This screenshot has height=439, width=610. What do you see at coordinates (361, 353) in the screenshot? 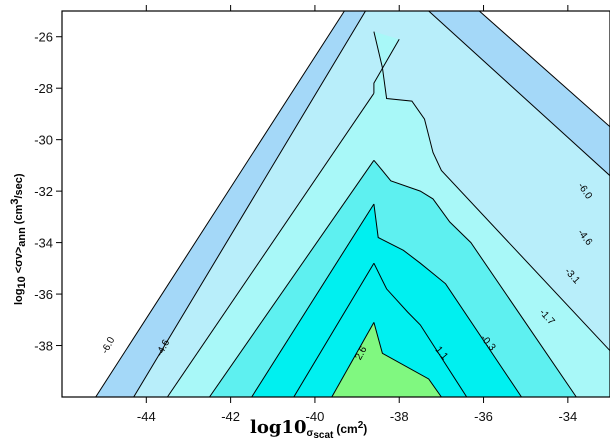
I see `contour-label-group: 2.6` at bounding box center [361, 353].